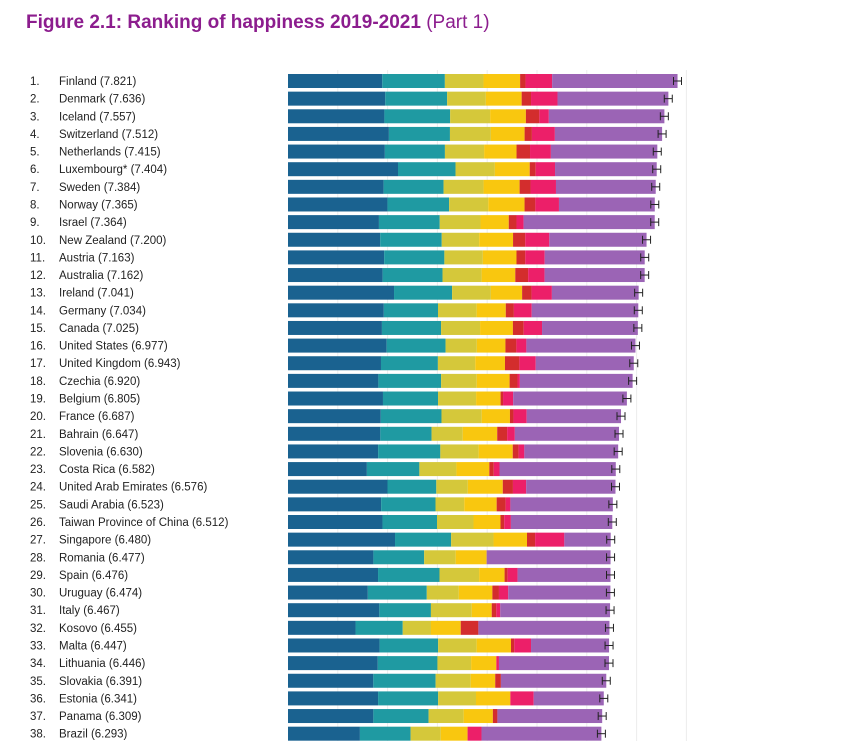 The height and width of the screenshot is (741, 849). Describe the element at coordinates (120, 364) in the screenshot. I see `country-label: United Kingdom (6.943)` at that location.